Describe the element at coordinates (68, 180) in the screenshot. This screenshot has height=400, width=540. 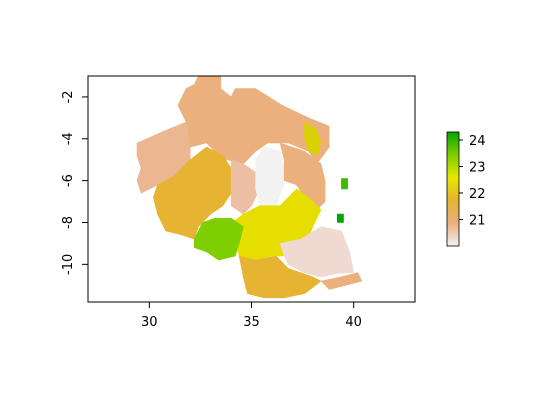
I see `y-tick-label: -6` at that location.